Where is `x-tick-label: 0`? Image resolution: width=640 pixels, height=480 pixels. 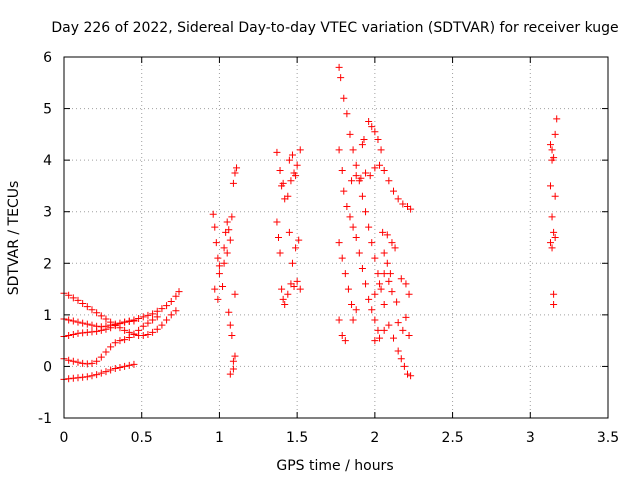
x-tick-label: 0 is located at coordinates (64, 438).